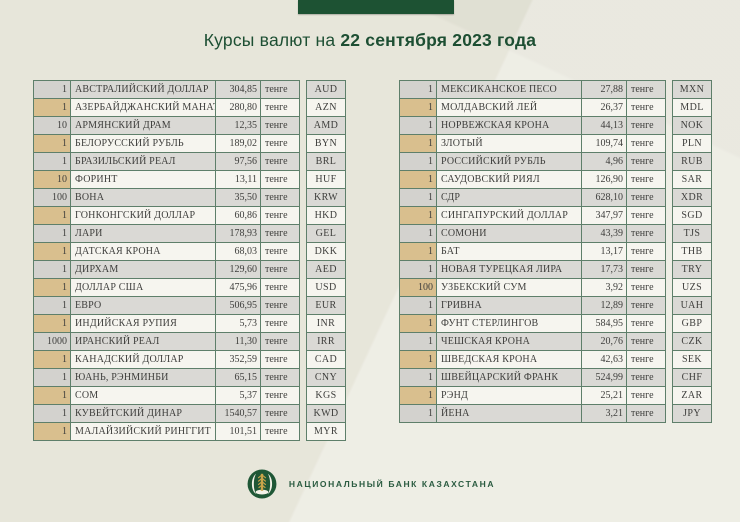 The height and width of the screenshot is (522, 740). Describe the element at coordinates (189, 287) in the screenshot. I see `table-row: 1 ДОЛЛАР США 475,96 тенге USD` at that location.